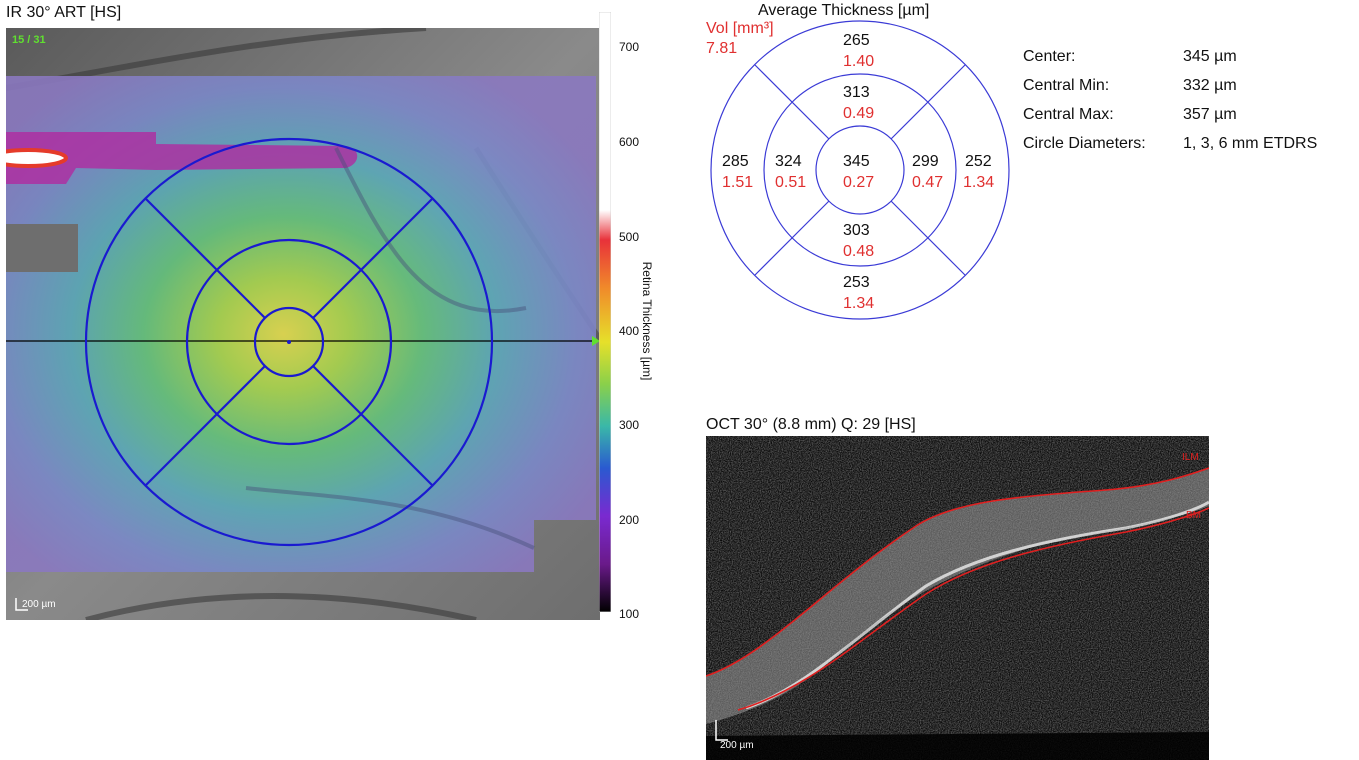 This screenshot has width=1359, height=760. I want to click on outer-superior-thickness: 265, so click(856, 40).